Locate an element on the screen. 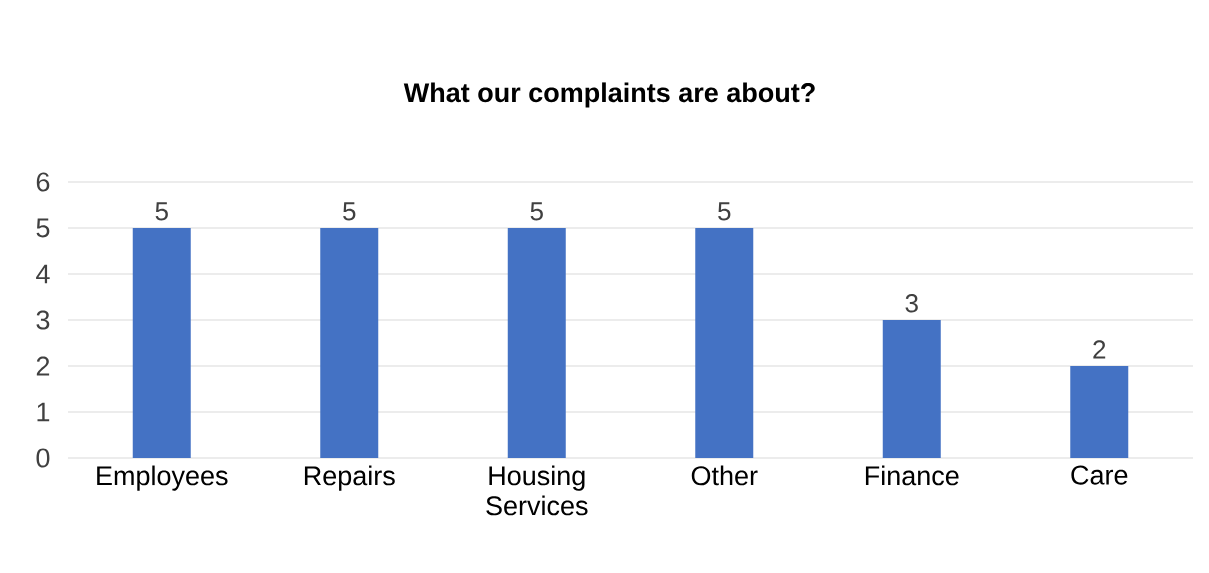  y-tick-label: 1 is located at coordinates (43, 412).